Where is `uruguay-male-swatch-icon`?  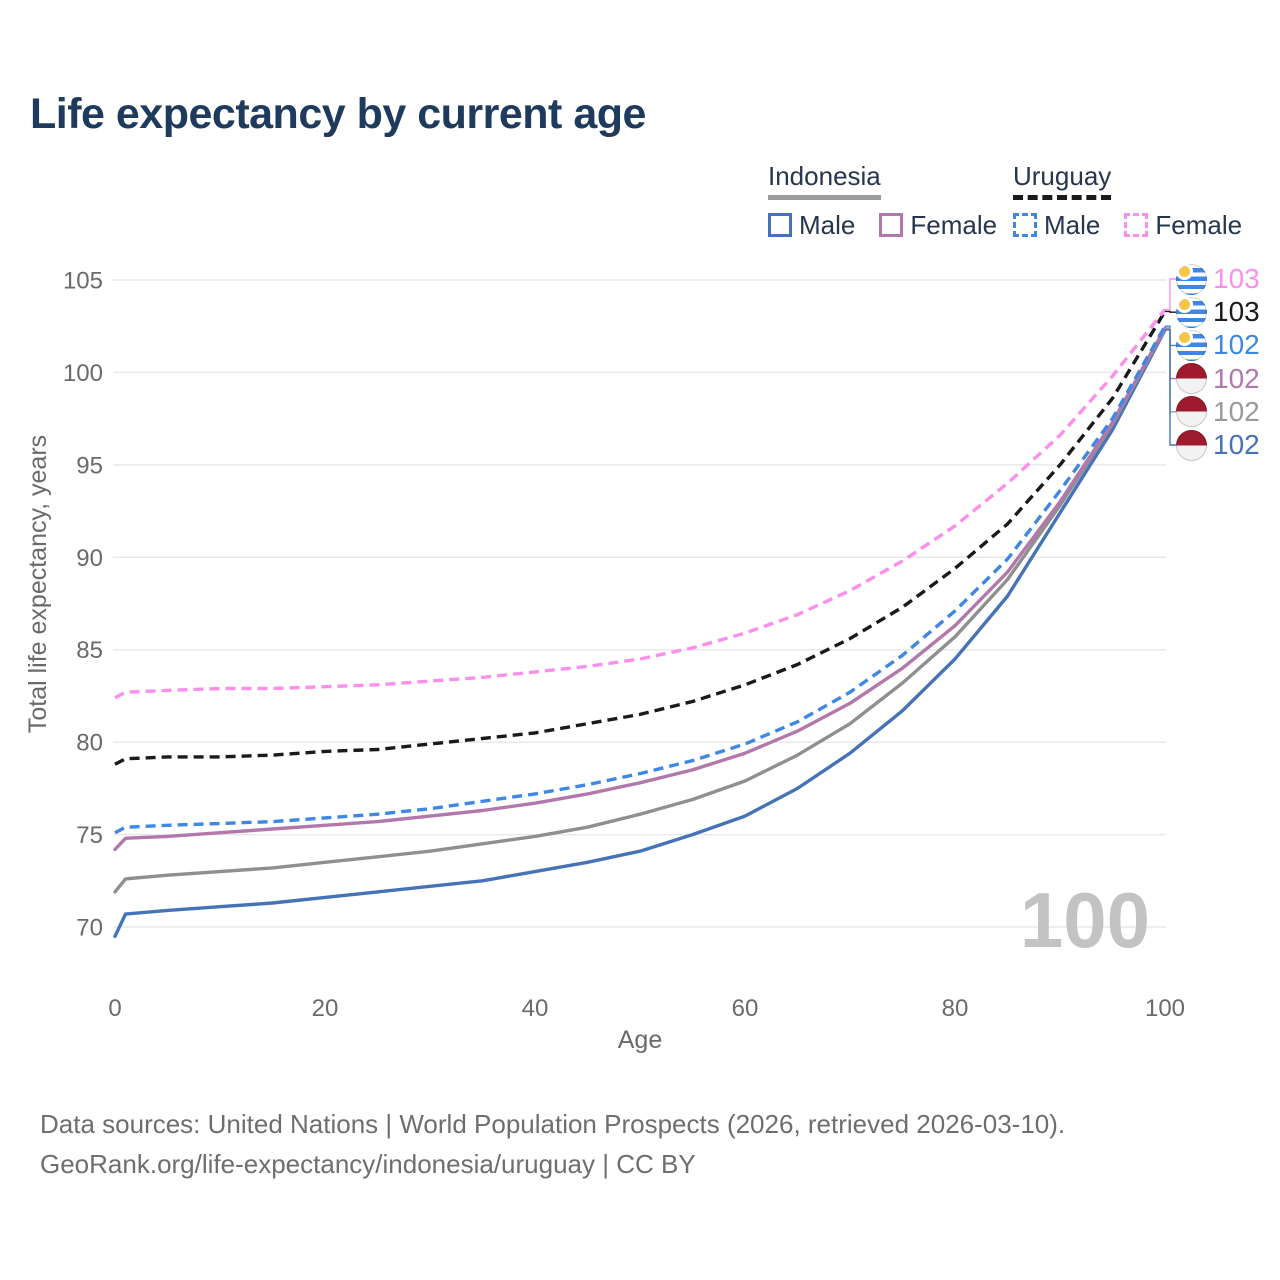
uruguay-male-swatch-icon is located at coordinates (1025, 225).